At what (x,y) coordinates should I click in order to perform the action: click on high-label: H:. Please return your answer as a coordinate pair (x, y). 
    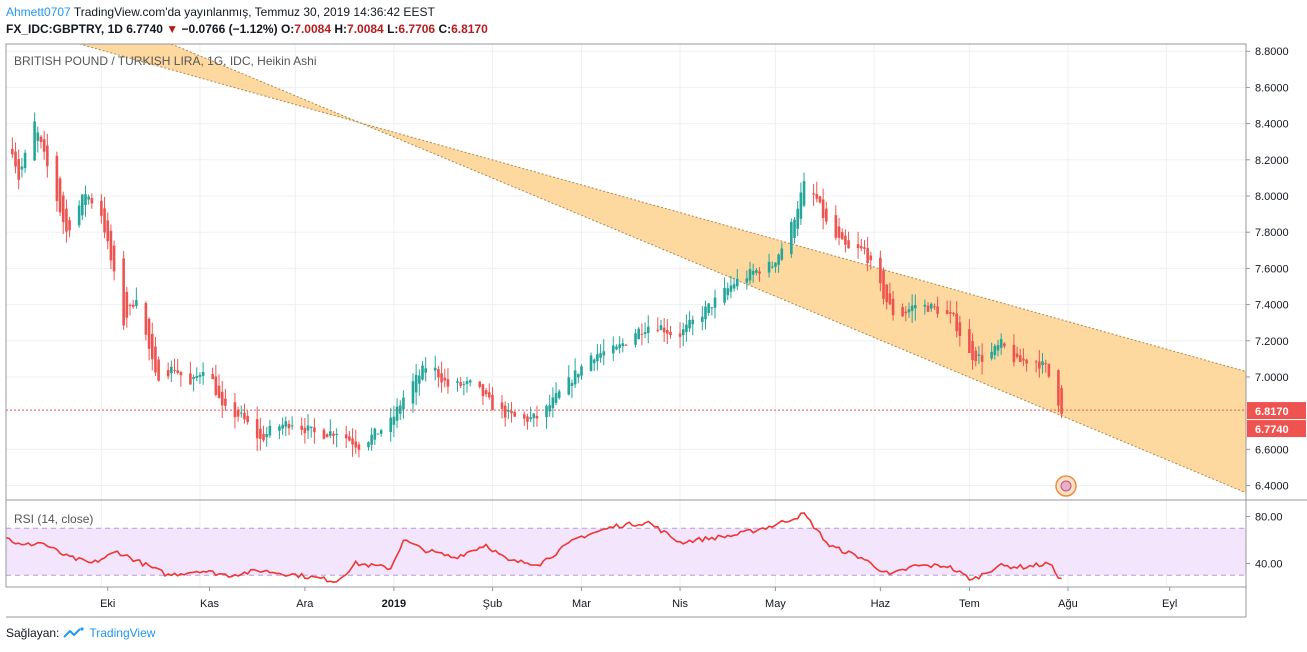
    Looking at the image, I should click on (341, 29).